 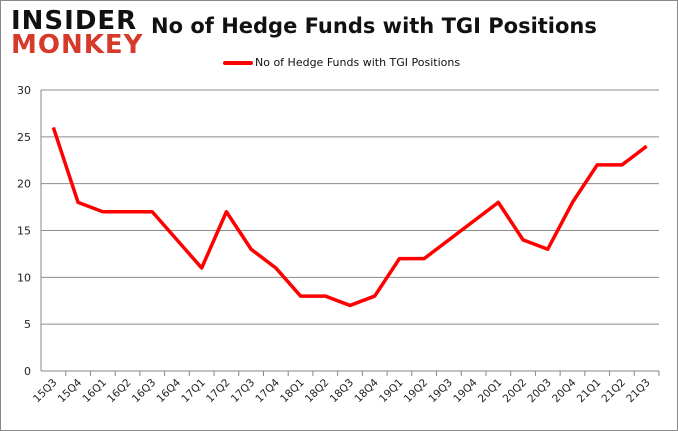 What do you see at coordinates (267, 390) in the screenshot?
I see `x-tick-label: 17Q4` at bounding box center [267, 390].